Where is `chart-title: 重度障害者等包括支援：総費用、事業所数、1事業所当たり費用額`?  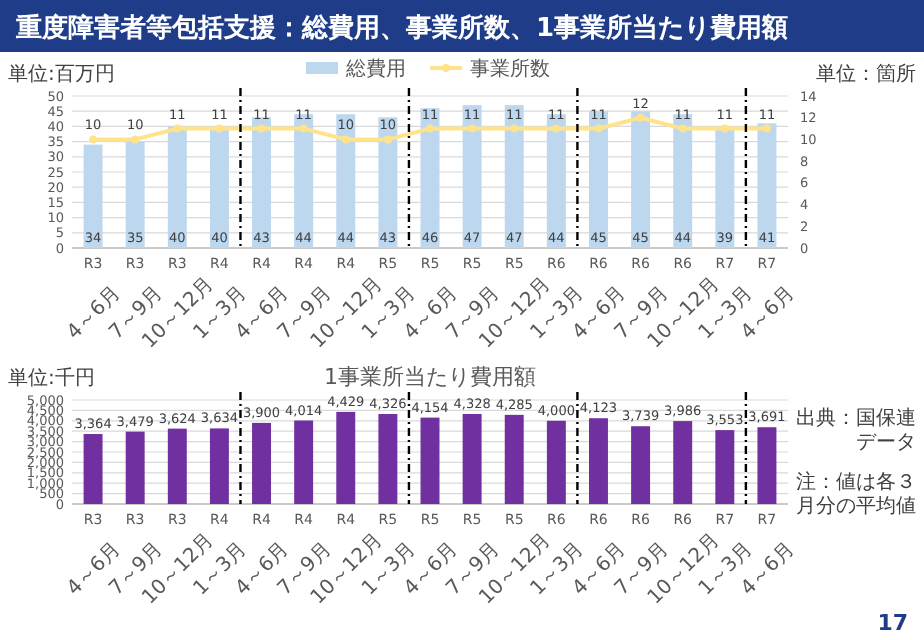 chart-title: 重度障害者等包括支援：総費用、事業所数、1事業所当たり費用額 is located at coordinates (401, 28).